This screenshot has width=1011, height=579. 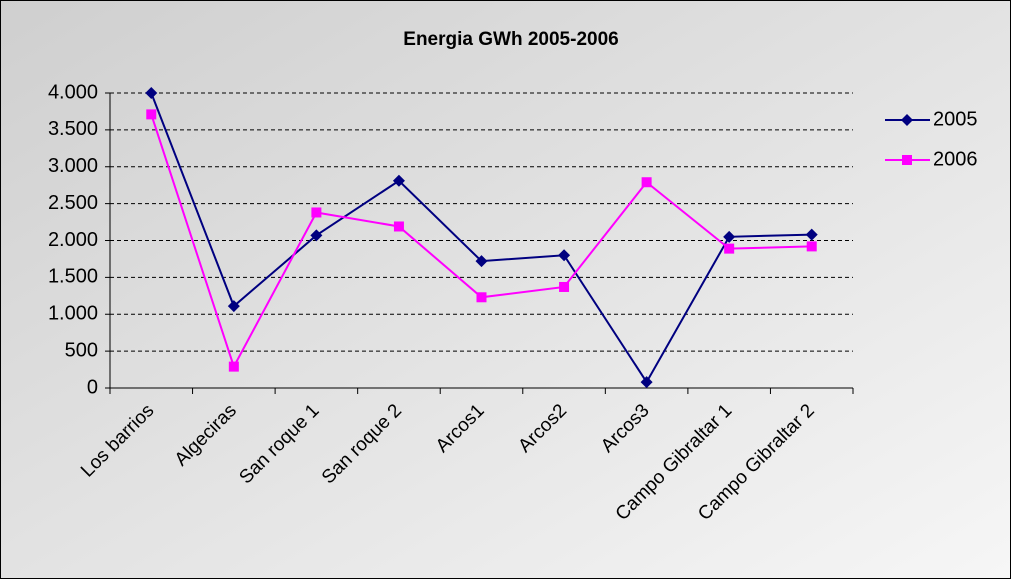 What do you see at coordinates (73, 92) in the screenshot?
I see `y-tick-label: 4.000` at bounding box center [73, 92].